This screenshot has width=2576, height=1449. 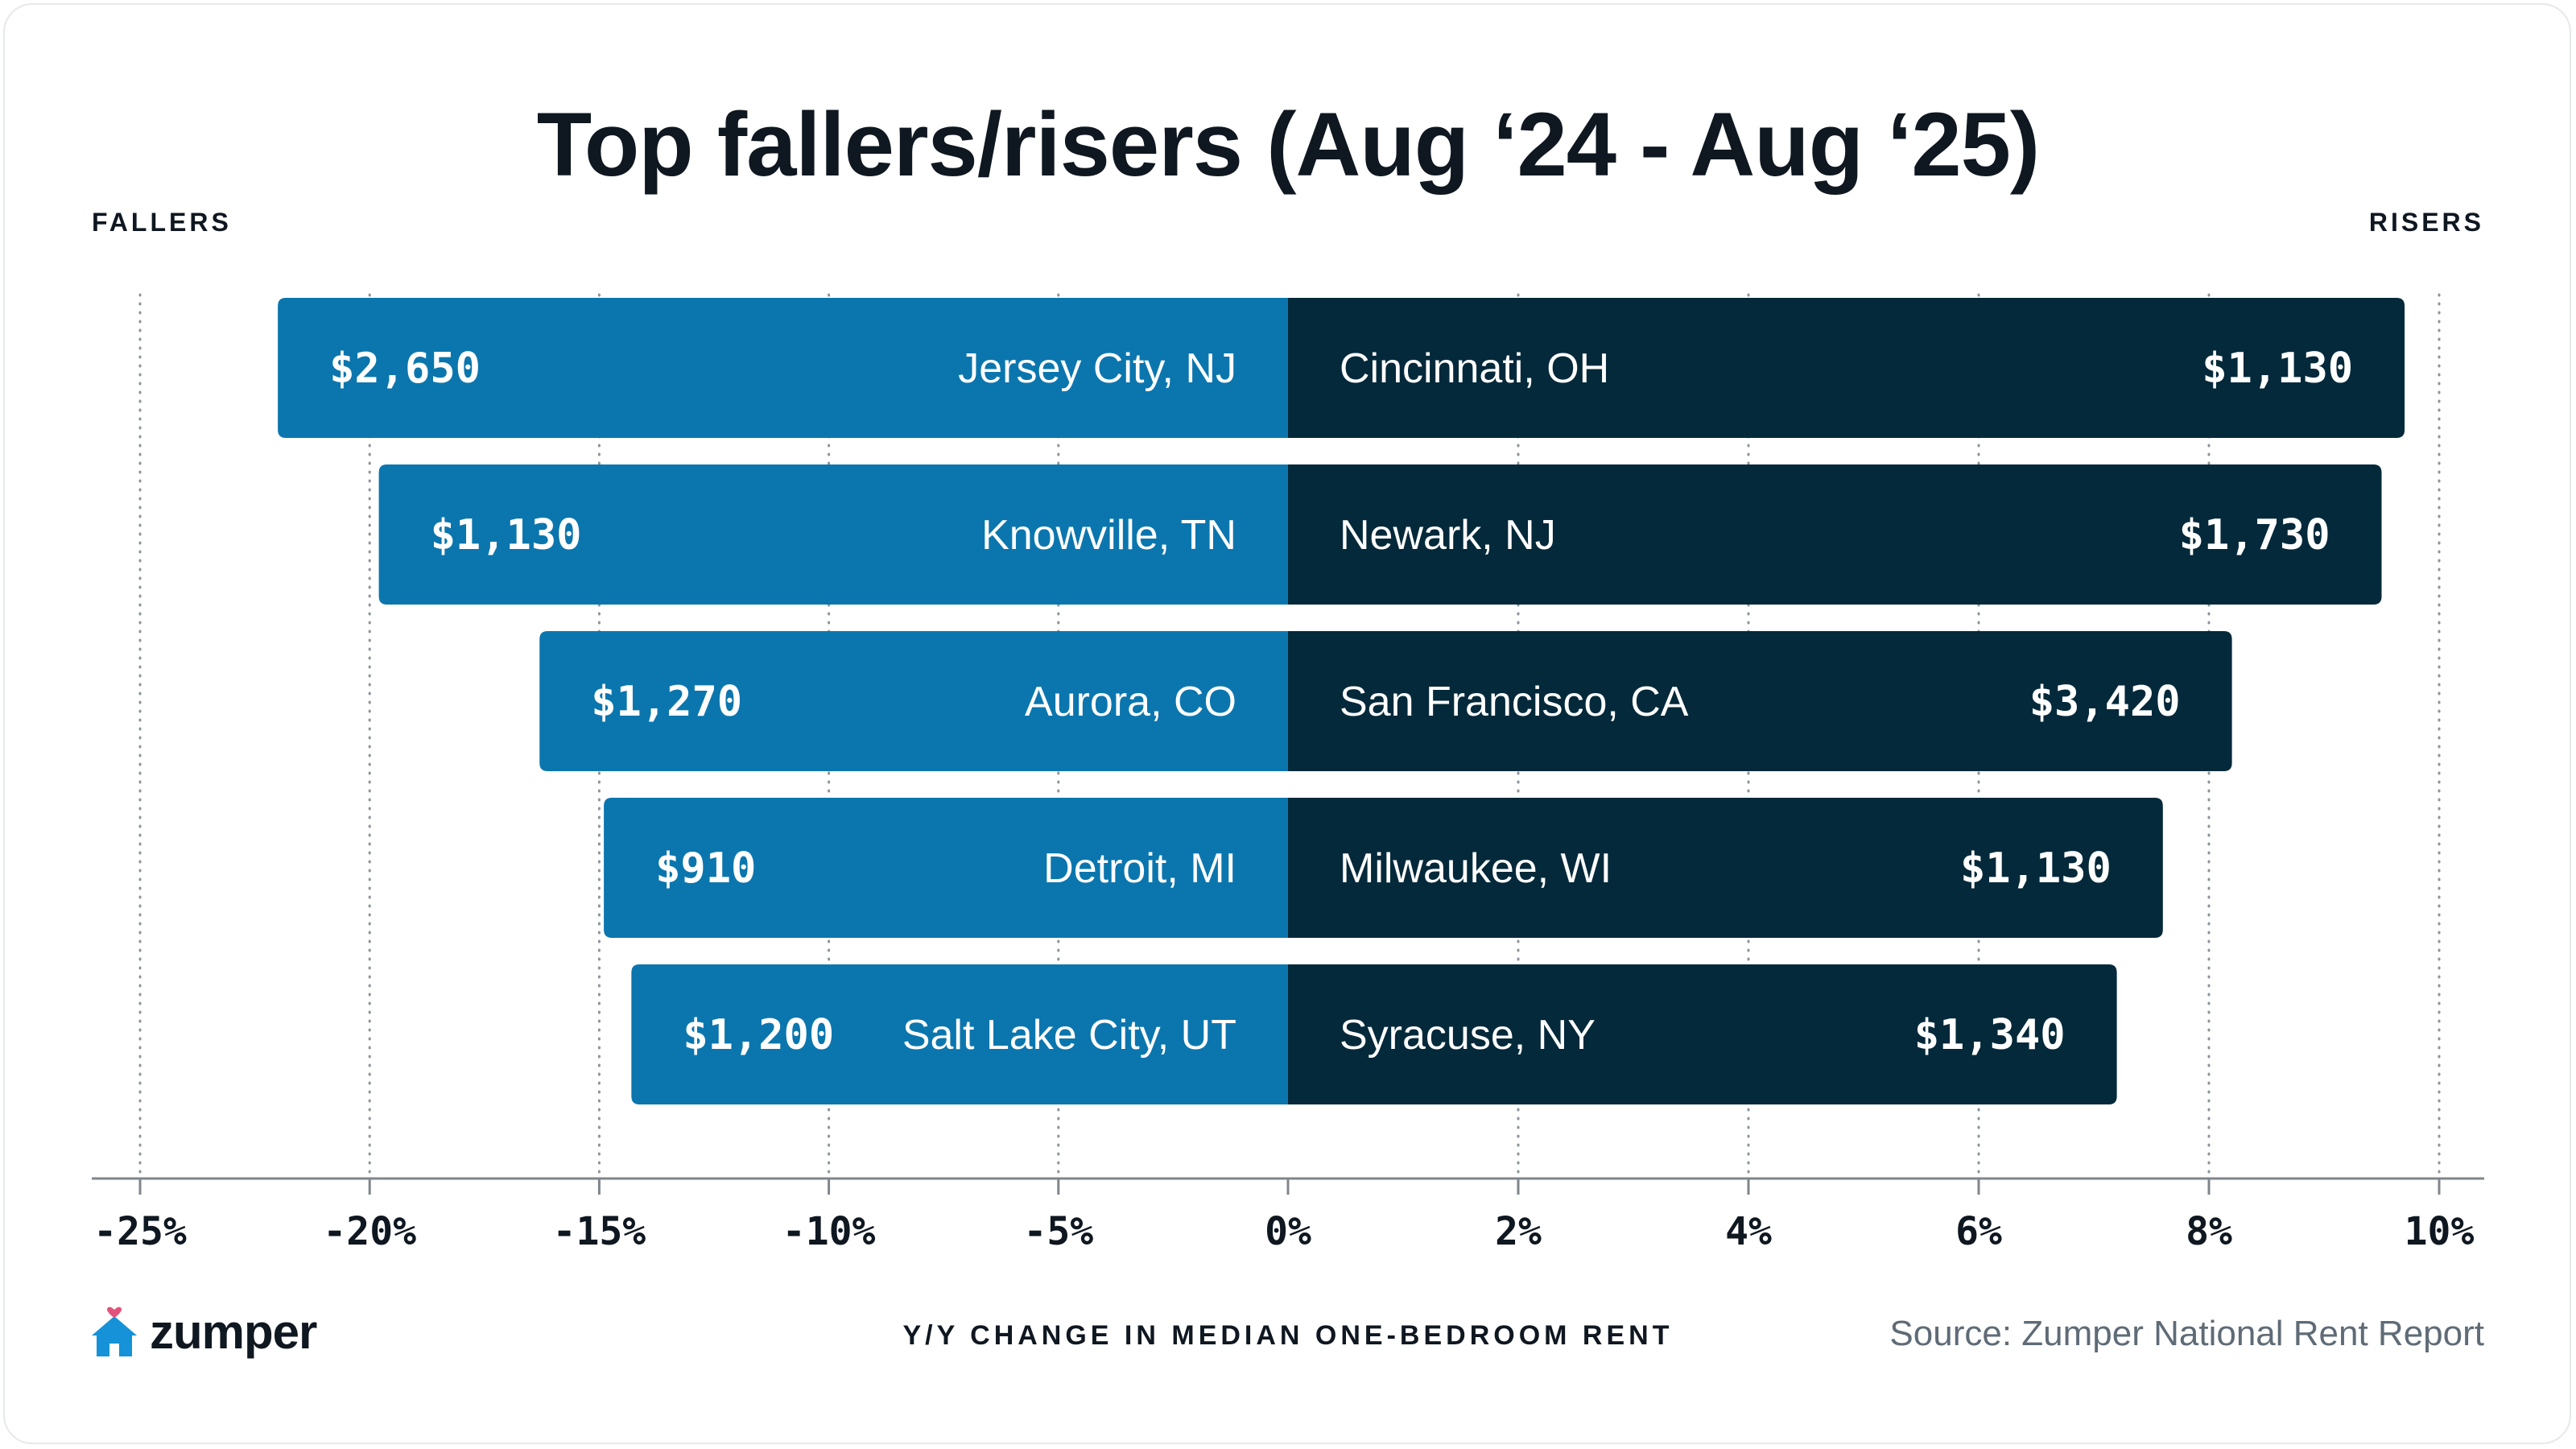 What do you see at coordinates (705, 868) in the screenshot?
I see `faller-rent-label: $910` at bounding box center [705, 868].